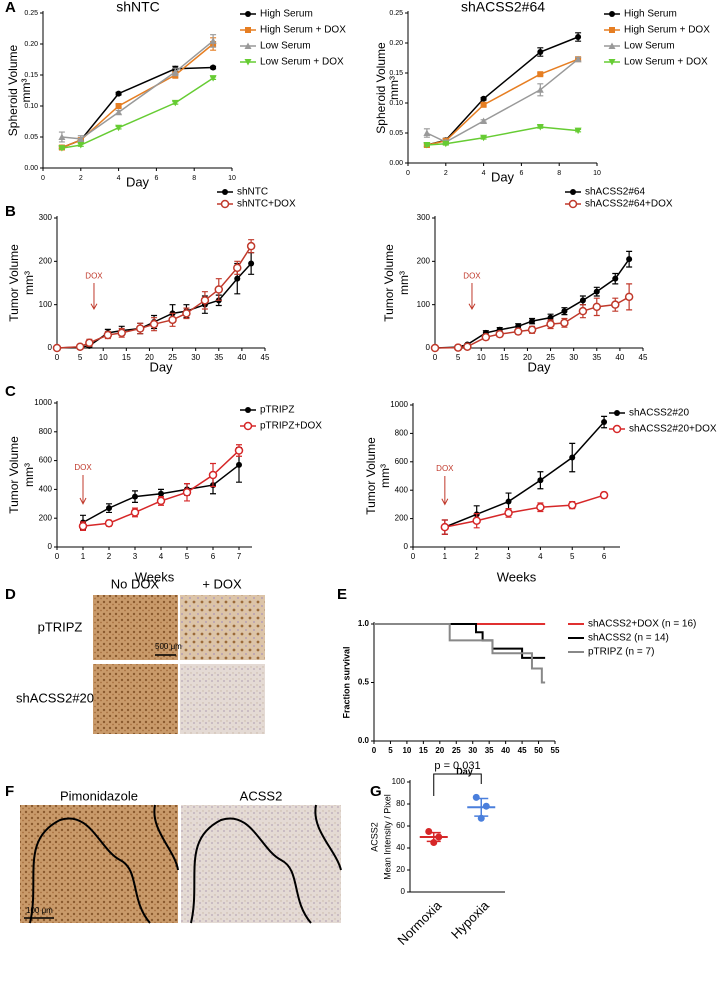  I want to click on legend-label: shACSS2#20, so click(659, 413).